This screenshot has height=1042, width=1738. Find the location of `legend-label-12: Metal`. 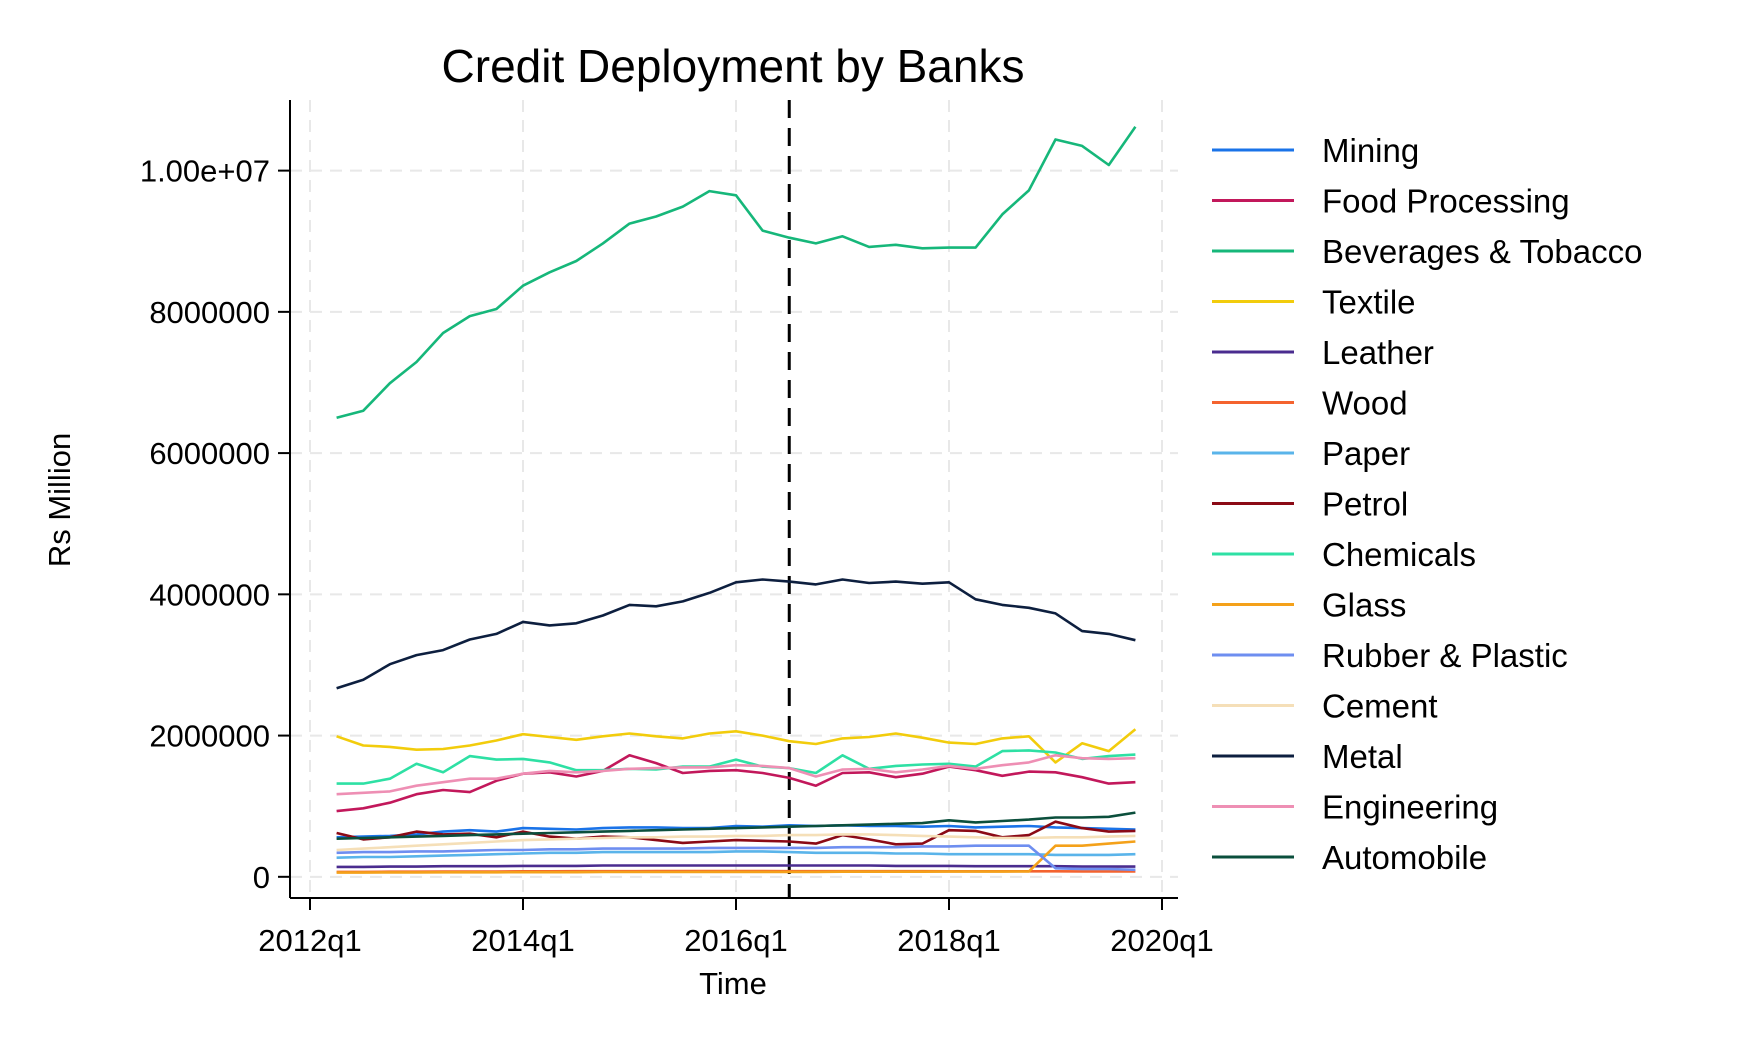

legend-label-12: Metal is located at coordinates (1362, 756).